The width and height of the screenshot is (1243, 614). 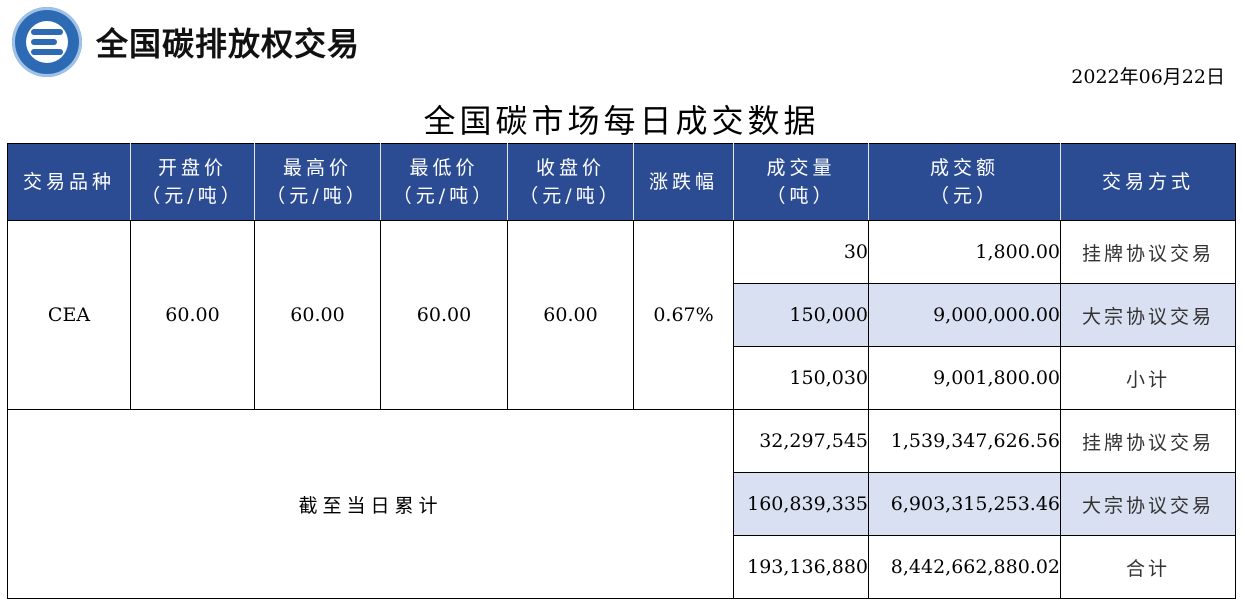 I want to click on carbon-exchange-logo-icon, so click(x=47, y=42).